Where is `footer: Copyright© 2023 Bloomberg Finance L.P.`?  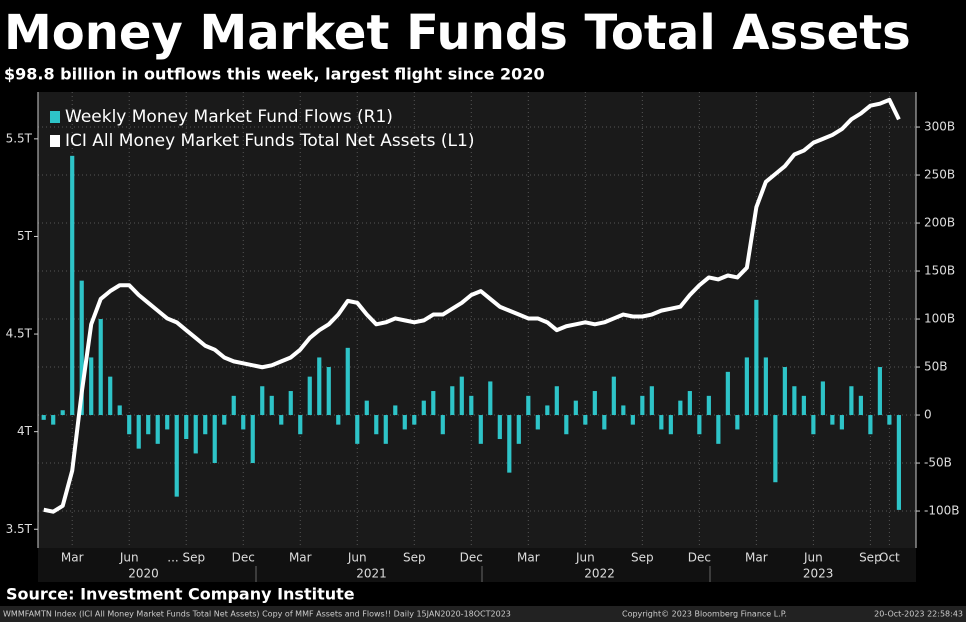
footer: Copyright© 2023 Bloomberg Finance L.P. is located at coordinates (704, 614).